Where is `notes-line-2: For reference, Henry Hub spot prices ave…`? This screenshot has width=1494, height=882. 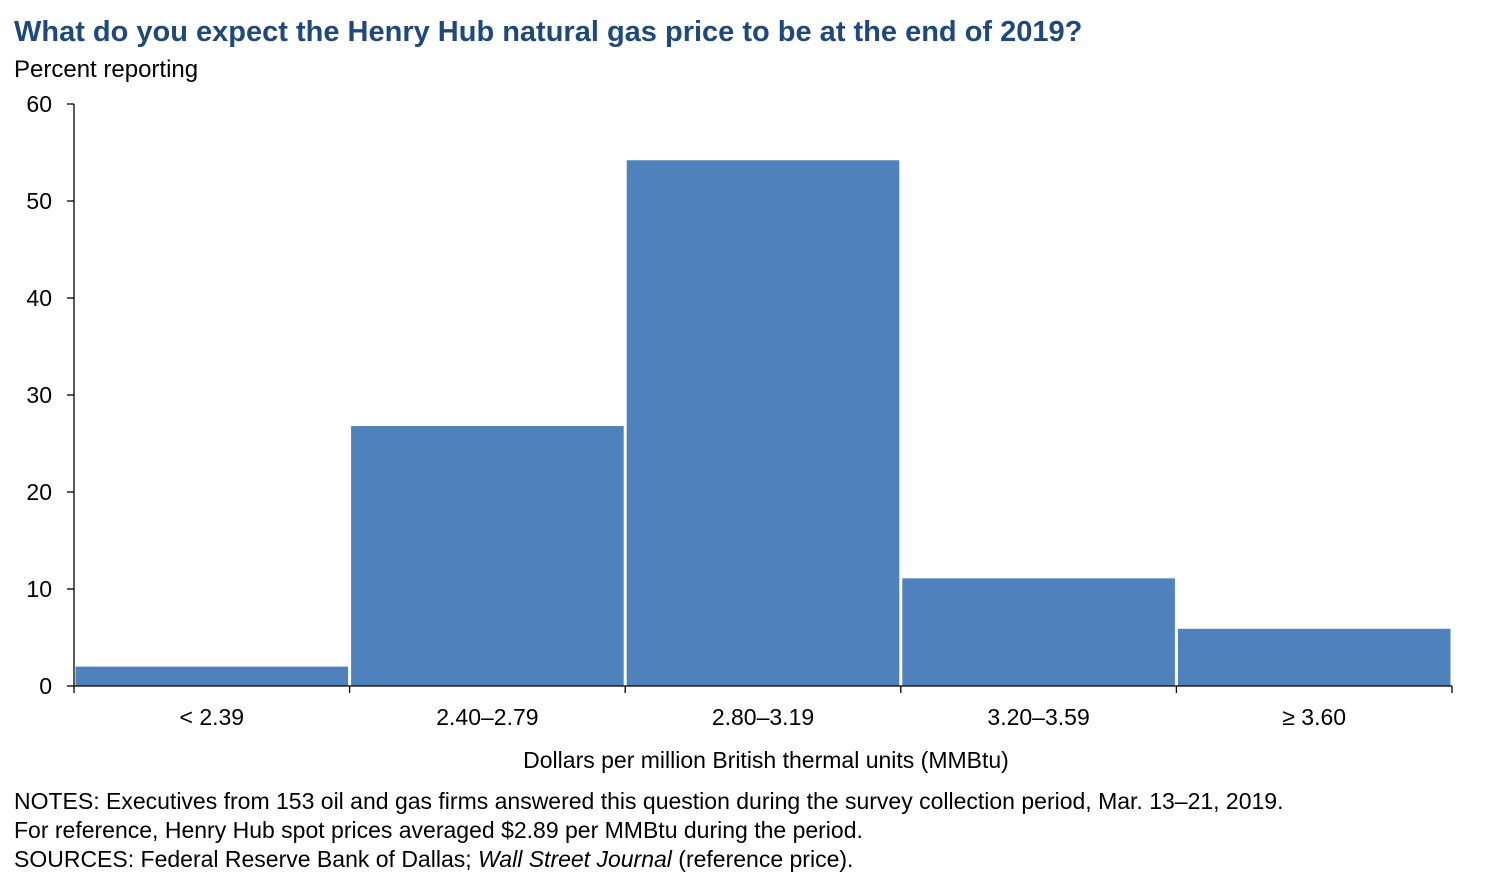 notes-line-2: For reference, Henry Hub spot prices ave… is located at coordinates (438, 830).